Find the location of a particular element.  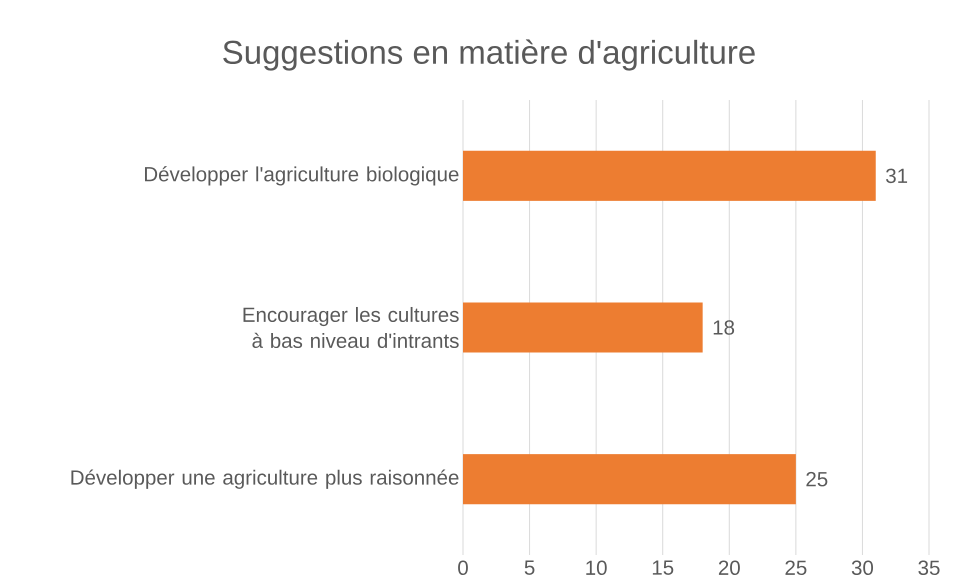

data-label: 18 is located at coordinates (724, 327).